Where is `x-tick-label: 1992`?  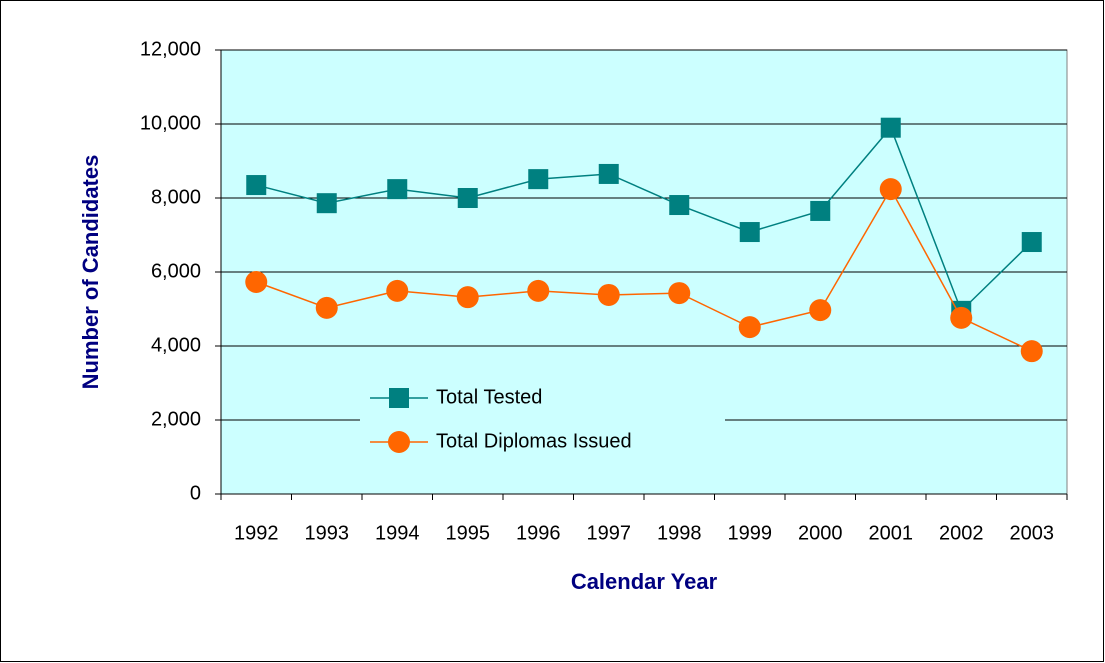 x-tick-label: 1992 is located at coordinates (256, 533).